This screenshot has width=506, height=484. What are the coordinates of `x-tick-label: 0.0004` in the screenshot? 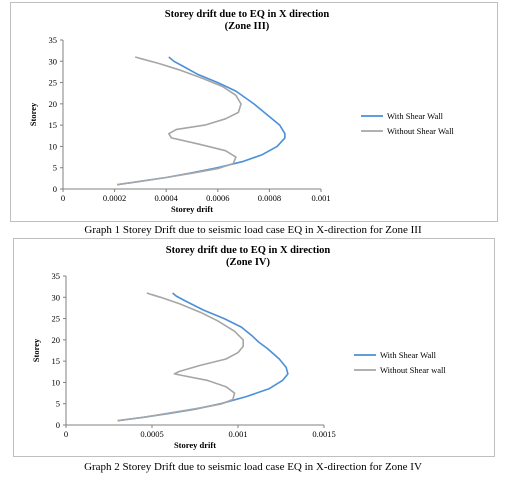 It's located at (167, 198).